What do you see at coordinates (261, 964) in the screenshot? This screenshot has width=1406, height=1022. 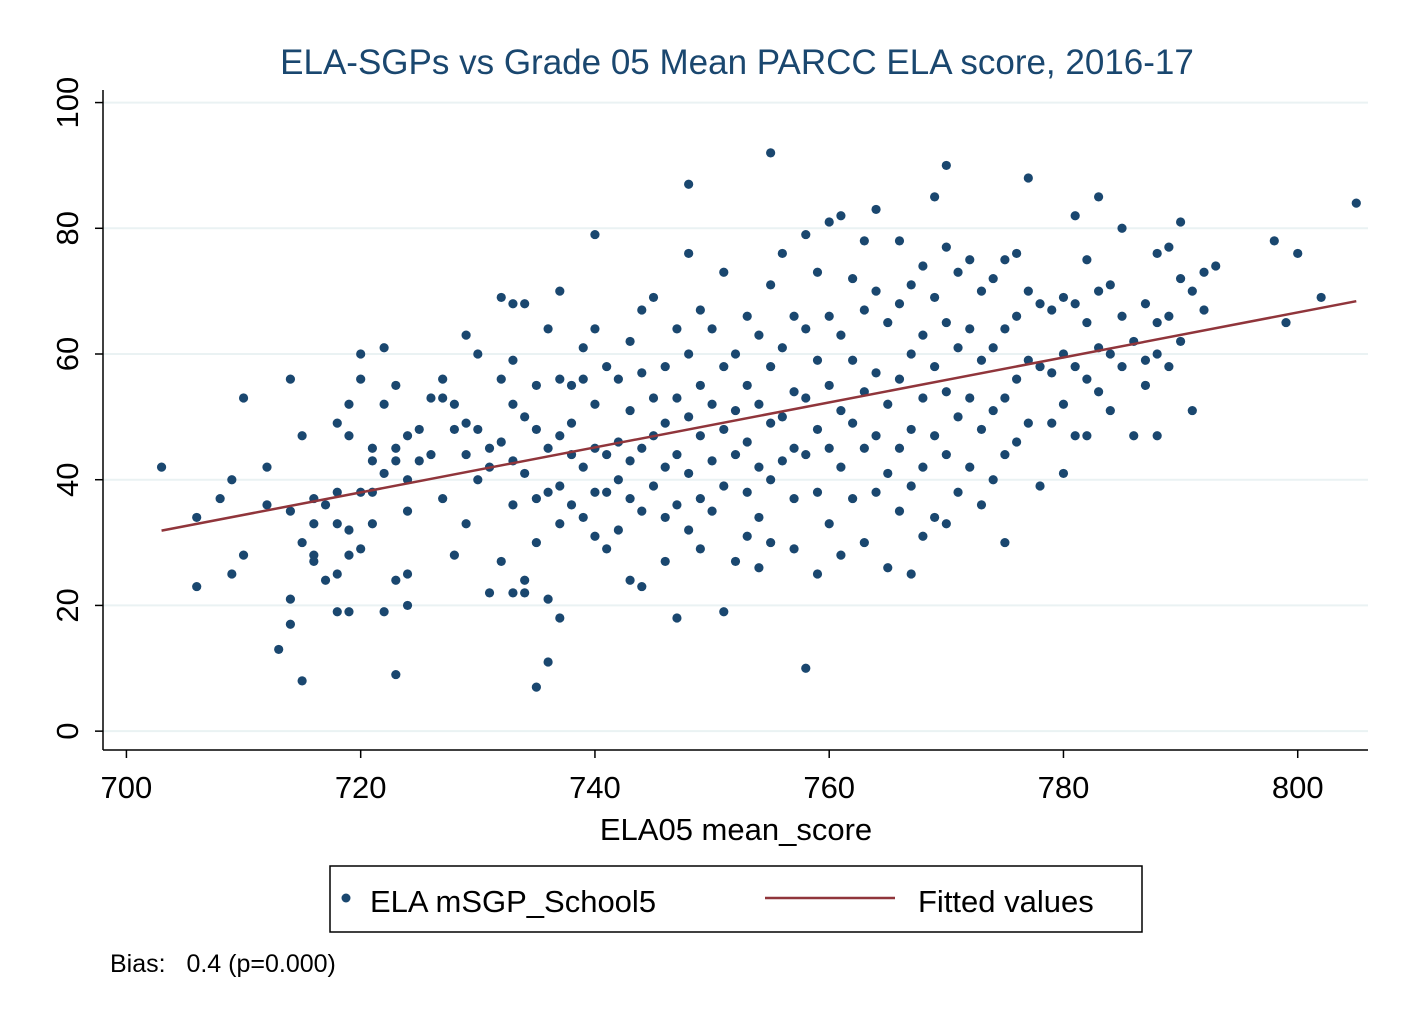 I see `bias-value: 0.4 (p=0.000)` at bounding box center [261, 964].